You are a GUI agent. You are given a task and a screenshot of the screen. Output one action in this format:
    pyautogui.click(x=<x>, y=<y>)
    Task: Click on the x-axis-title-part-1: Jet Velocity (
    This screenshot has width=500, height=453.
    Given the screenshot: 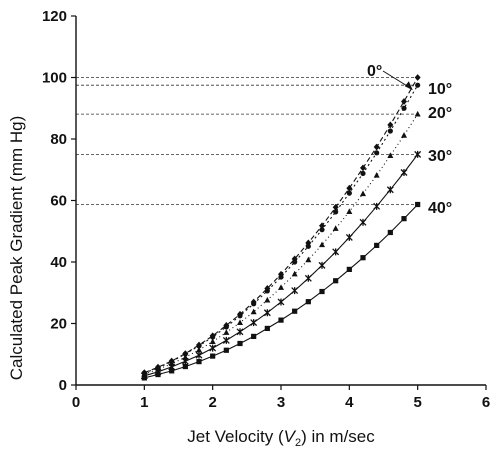 What is the action you would take?
    pyautogui.click(x=235, y=436)
    